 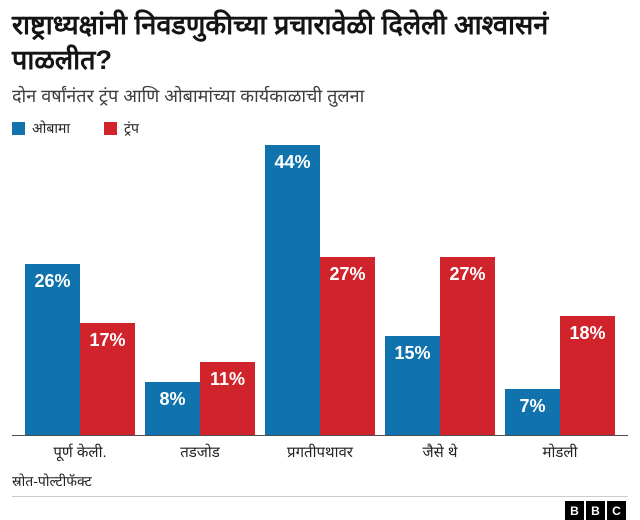 What do you see at coordinates (587, 333) in the screenshot?
I see `bar-value-label: 18%` at bounding box center [587, 333].